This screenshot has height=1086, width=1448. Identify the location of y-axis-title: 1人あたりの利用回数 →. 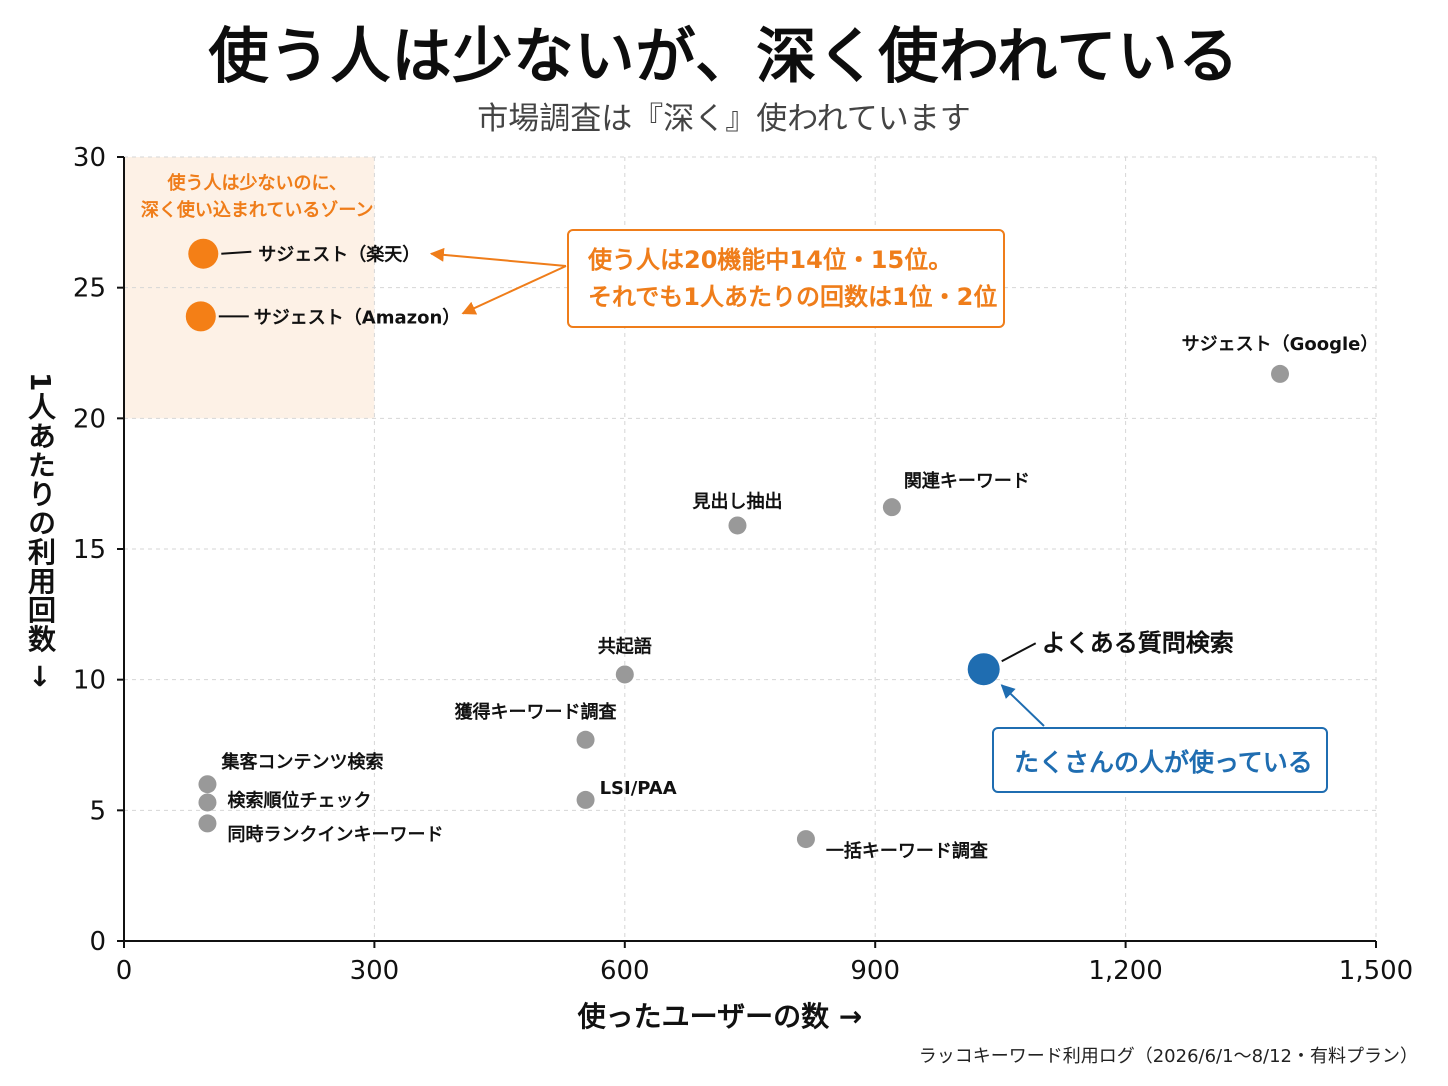
(40, 530).